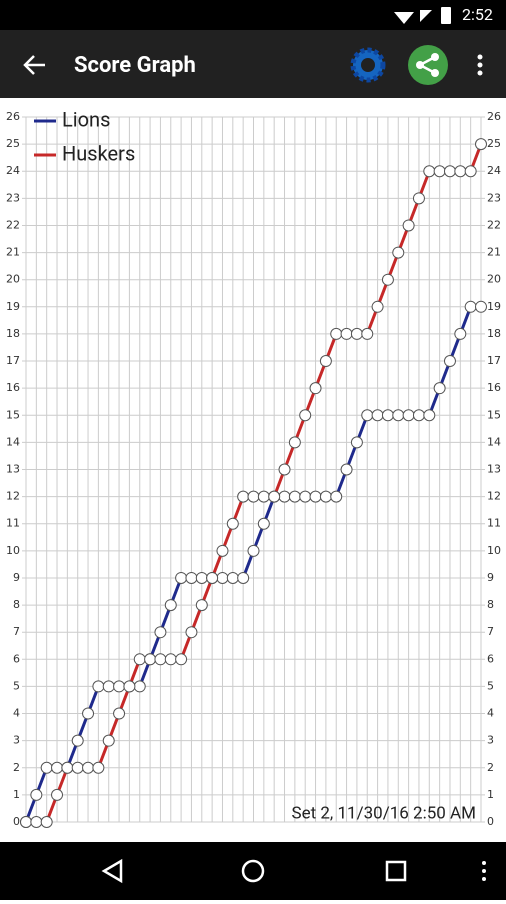 This screenshot has width=506, height=904. I want to click on back-button, so click(34, 65).